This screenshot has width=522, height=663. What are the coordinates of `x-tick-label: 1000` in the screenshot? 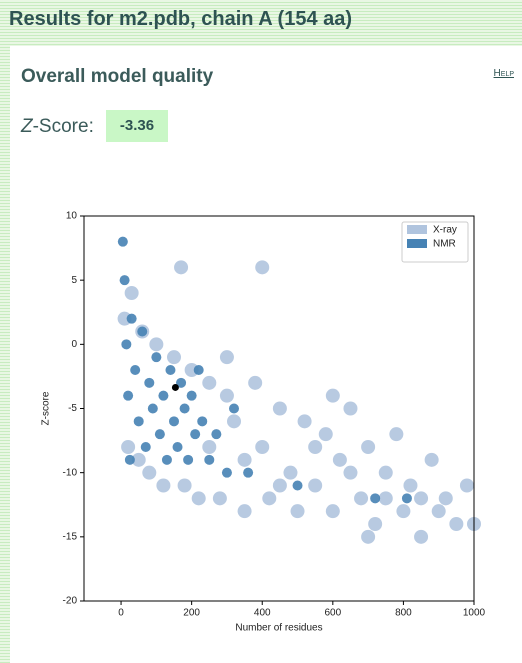 It's located at (474, 613).